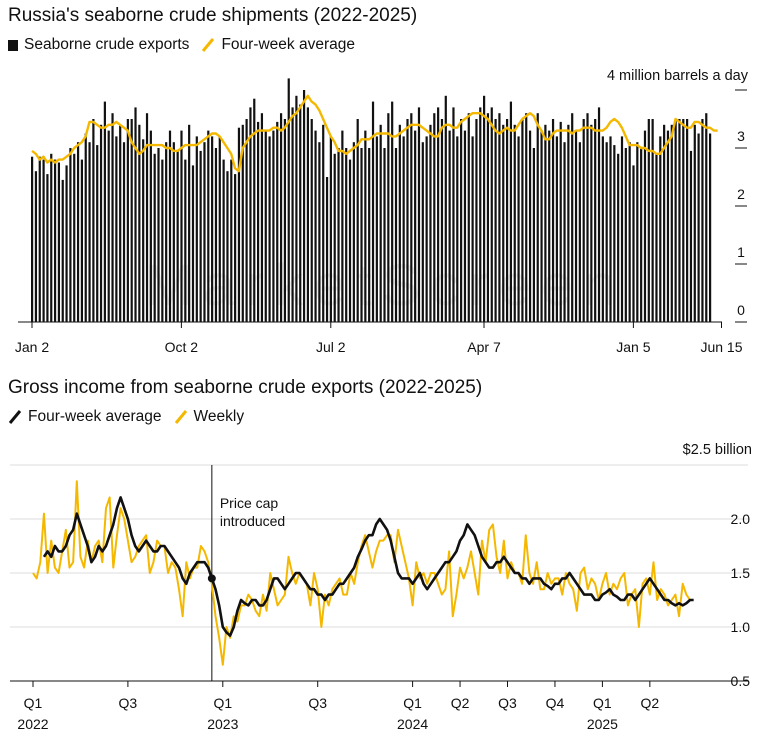 The width and height of the screenshot is (767, 748). Describe the element at coordinates (721, 347) in the screenshot. I see `x-tick-label: Jun 15` at that location.